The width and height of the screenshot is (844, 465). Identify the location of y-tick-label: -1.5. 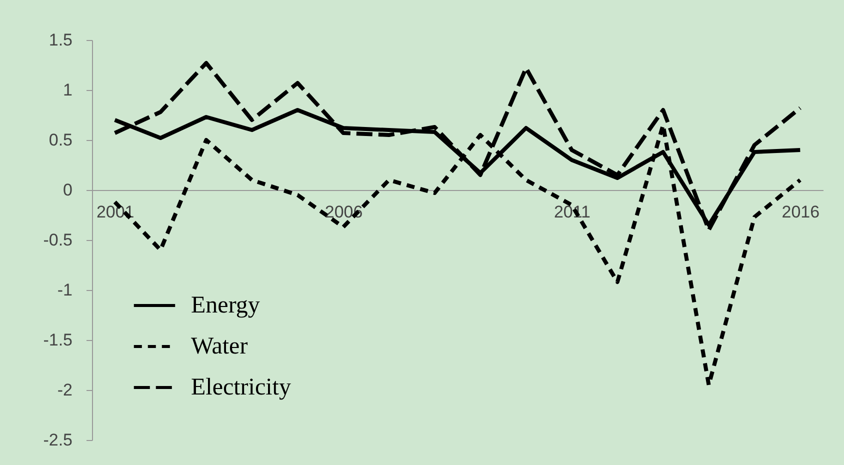
(57, 340).